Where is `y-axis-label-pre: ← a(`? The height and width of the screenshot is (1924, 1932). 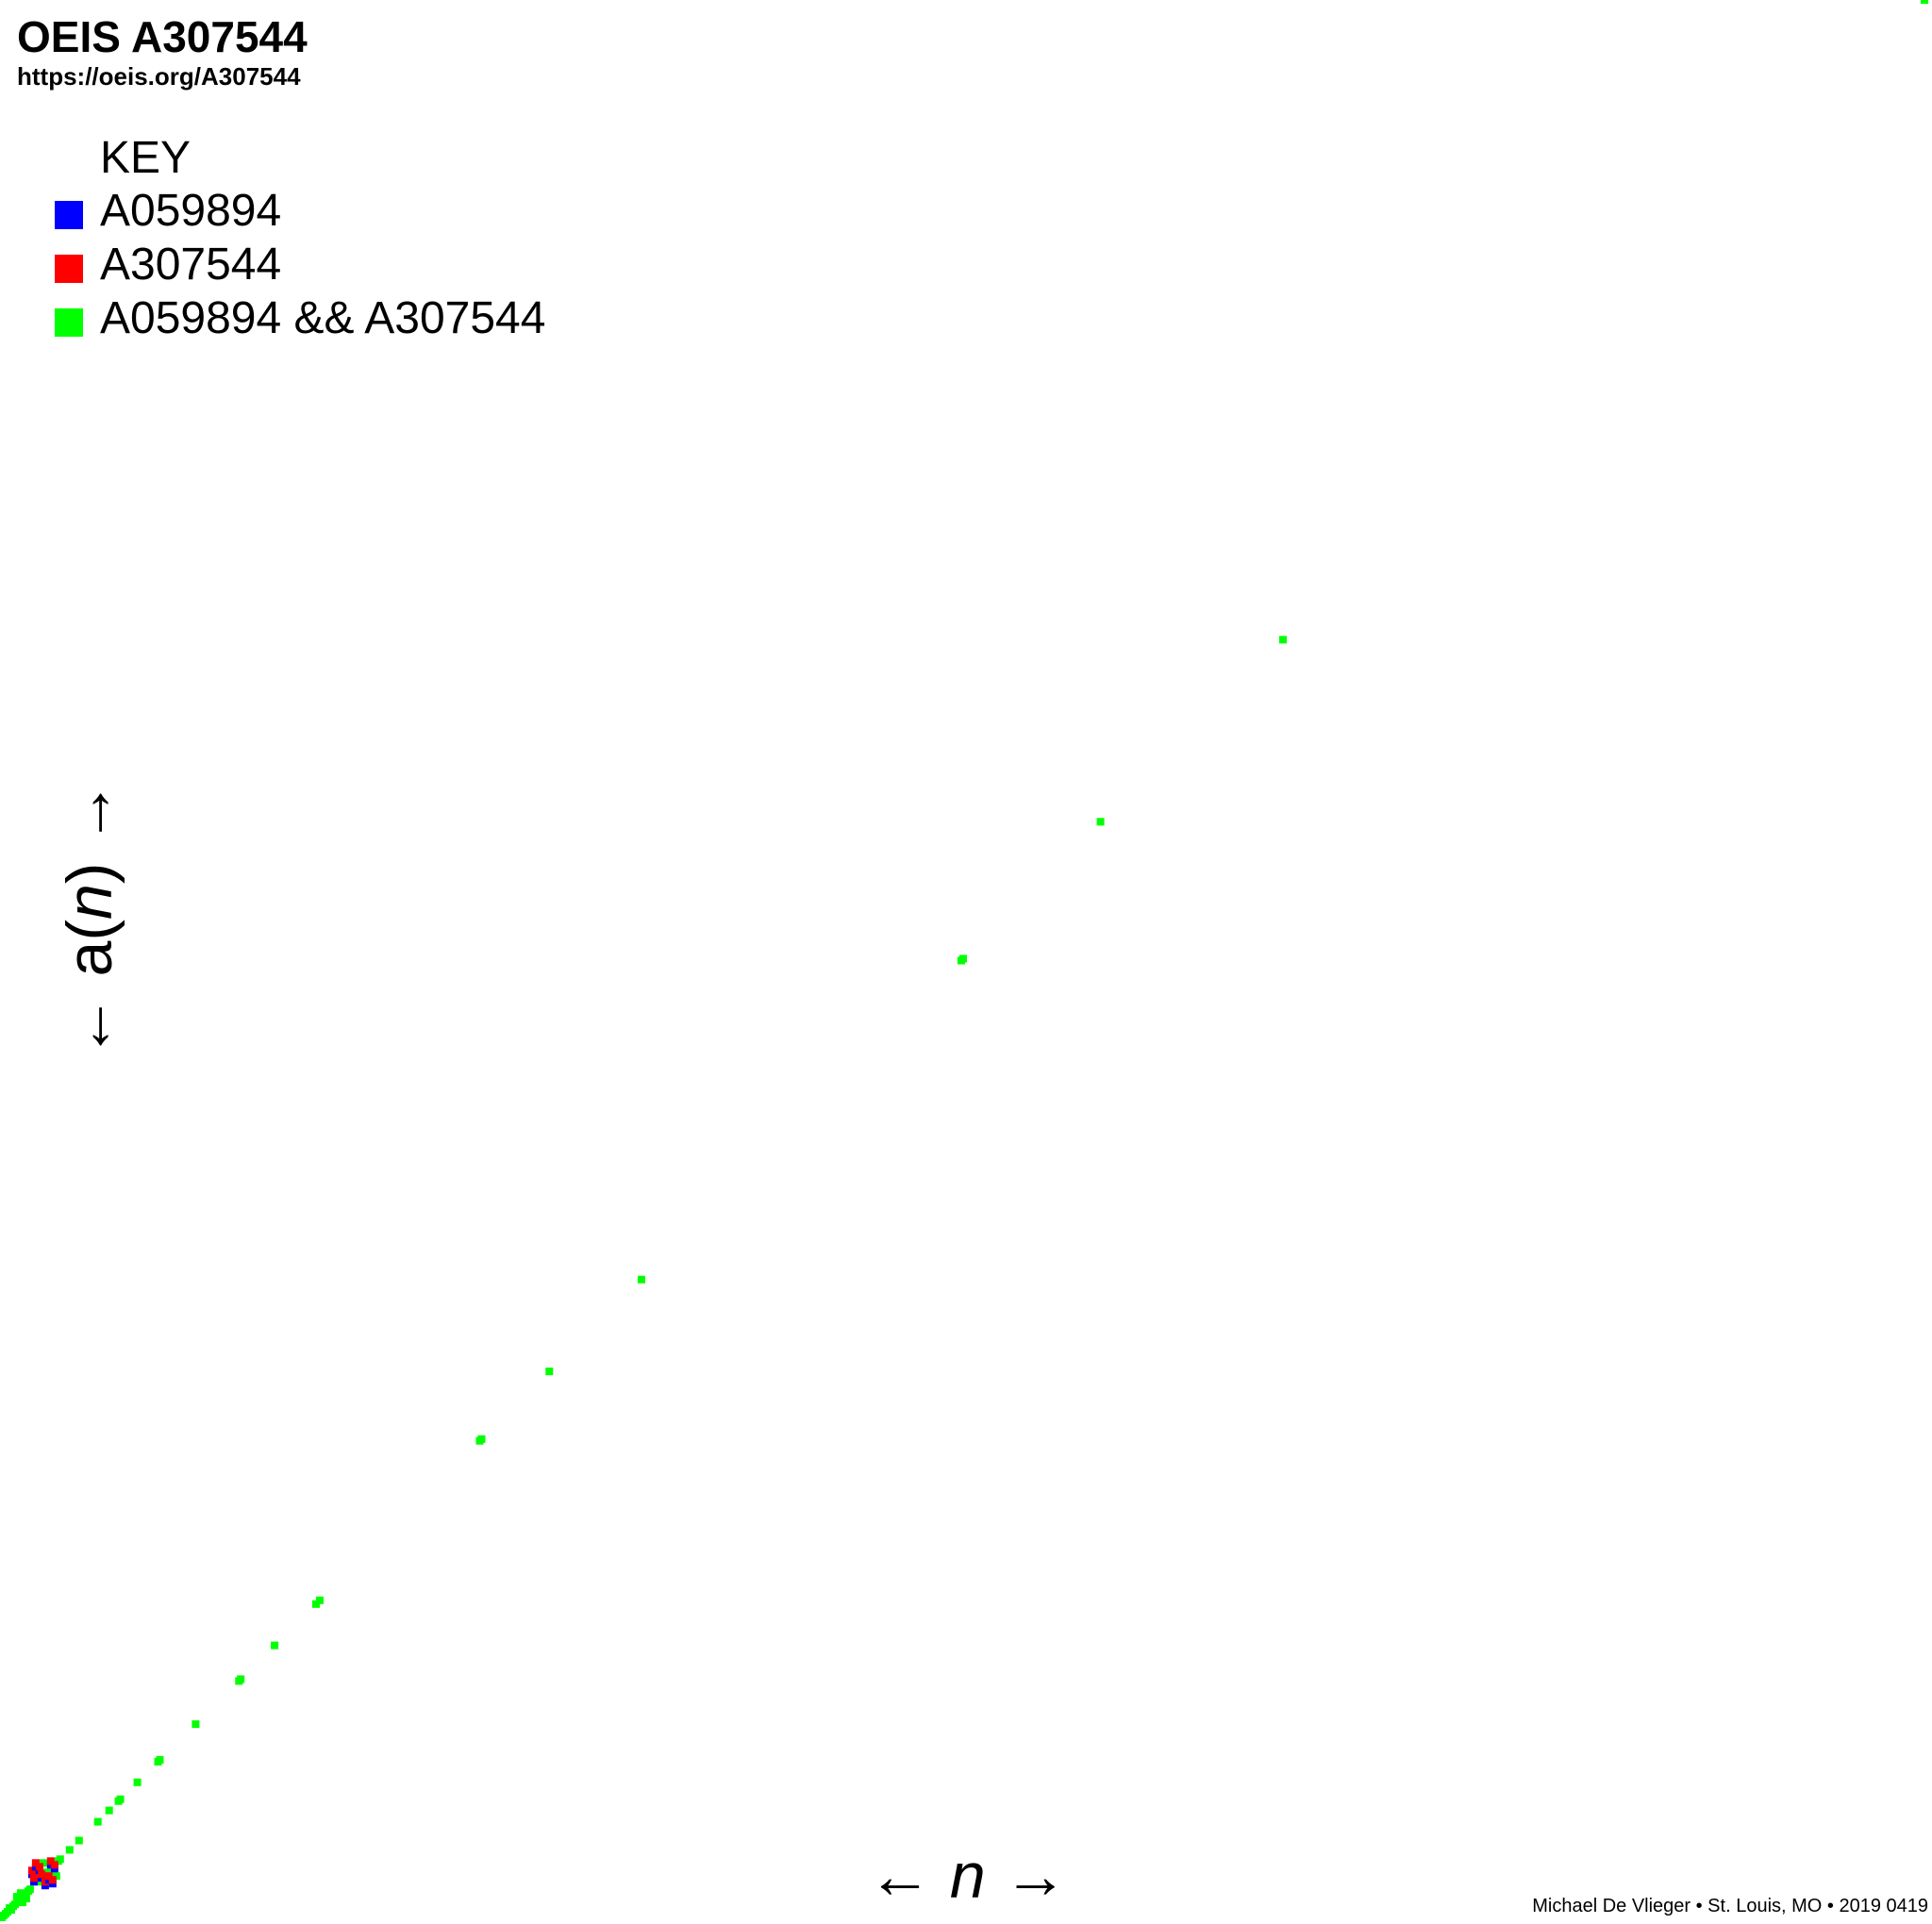
y-axis-label-pre: ← a( is located at coordinates (90, 989).